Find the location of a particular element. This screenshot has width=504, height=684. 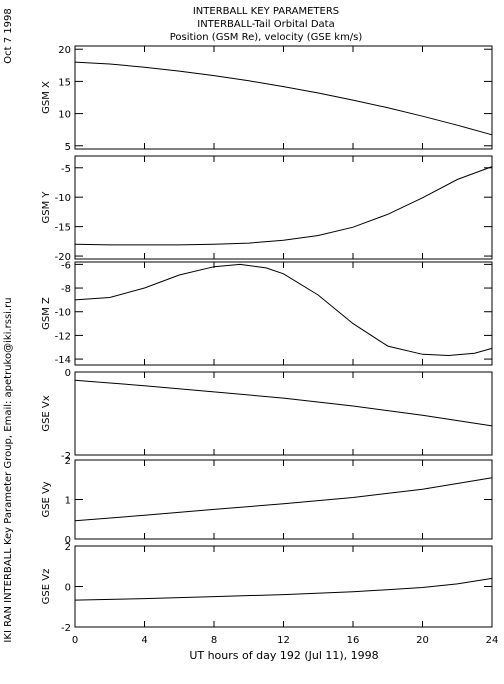

x-axis-label: UT hours of day 192 (Jul 11), 1998 is located at coordinates (283, 655).